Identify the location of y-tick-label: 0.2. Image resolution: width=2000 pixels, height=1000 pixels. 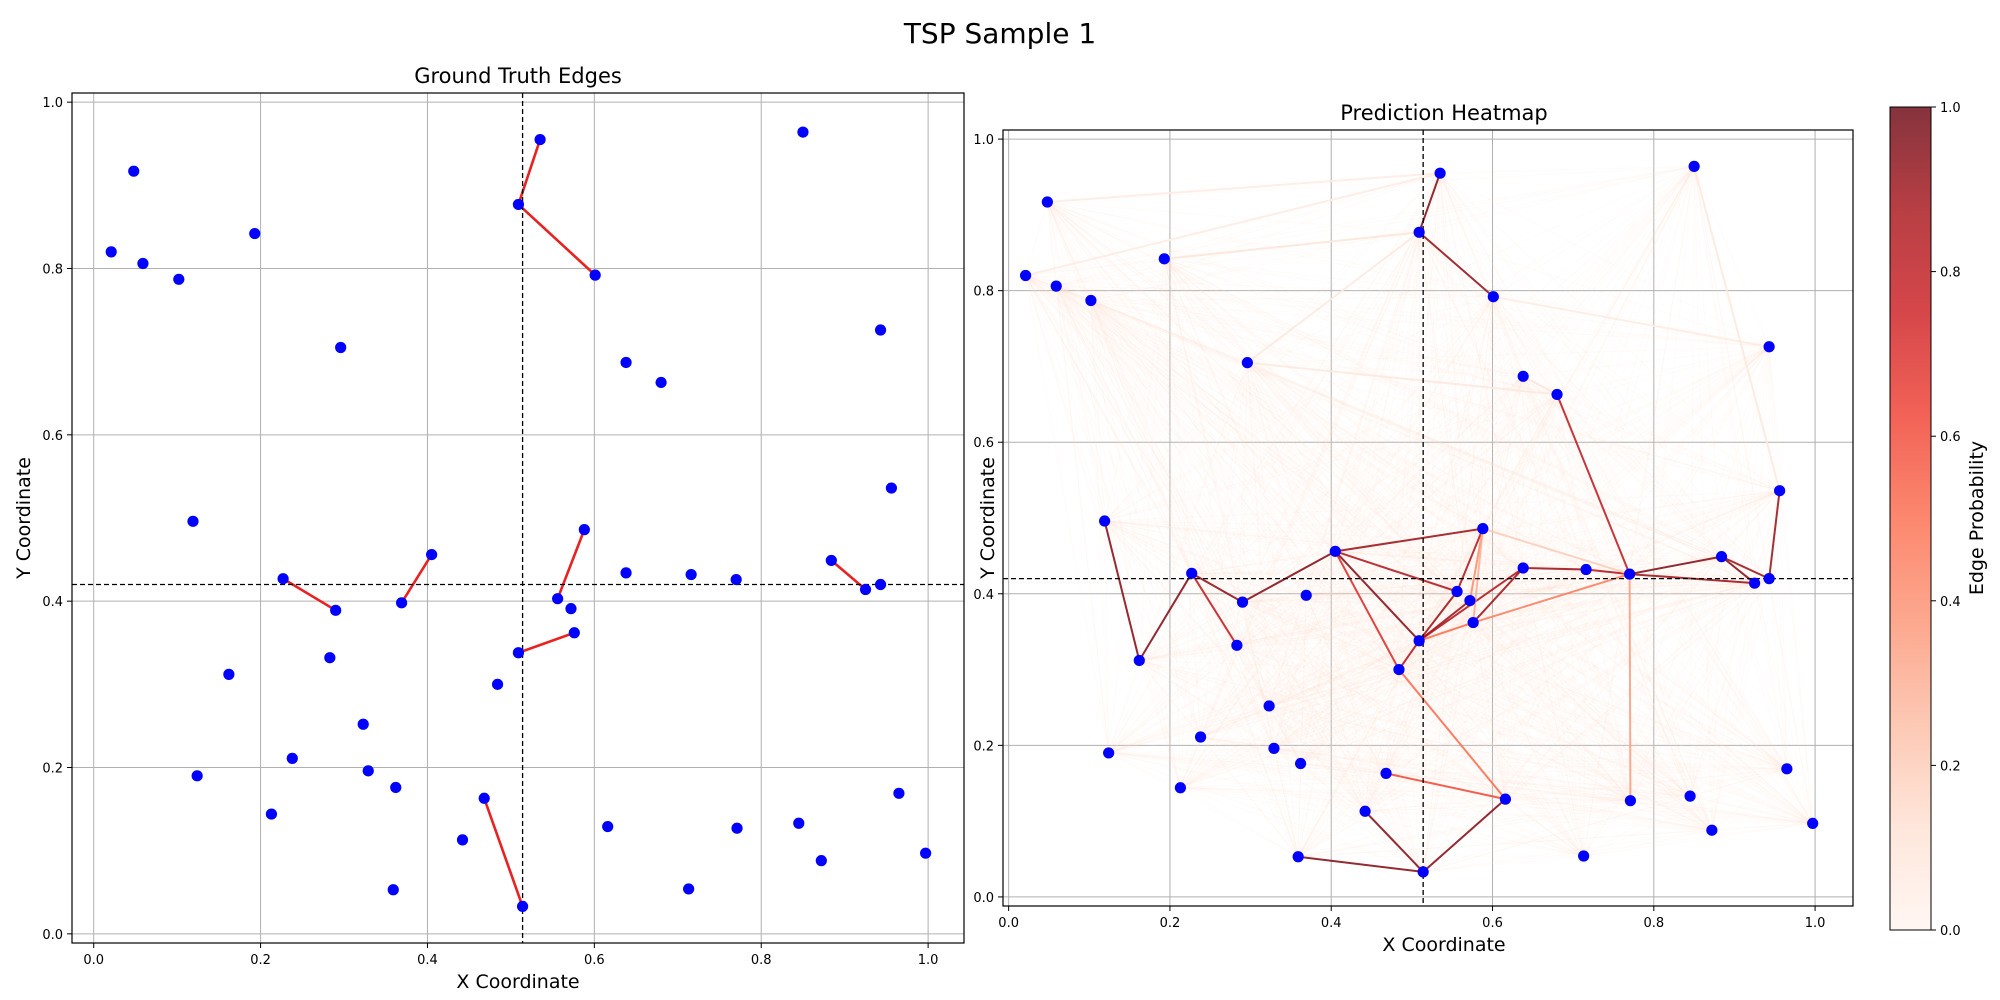
(52, 769).